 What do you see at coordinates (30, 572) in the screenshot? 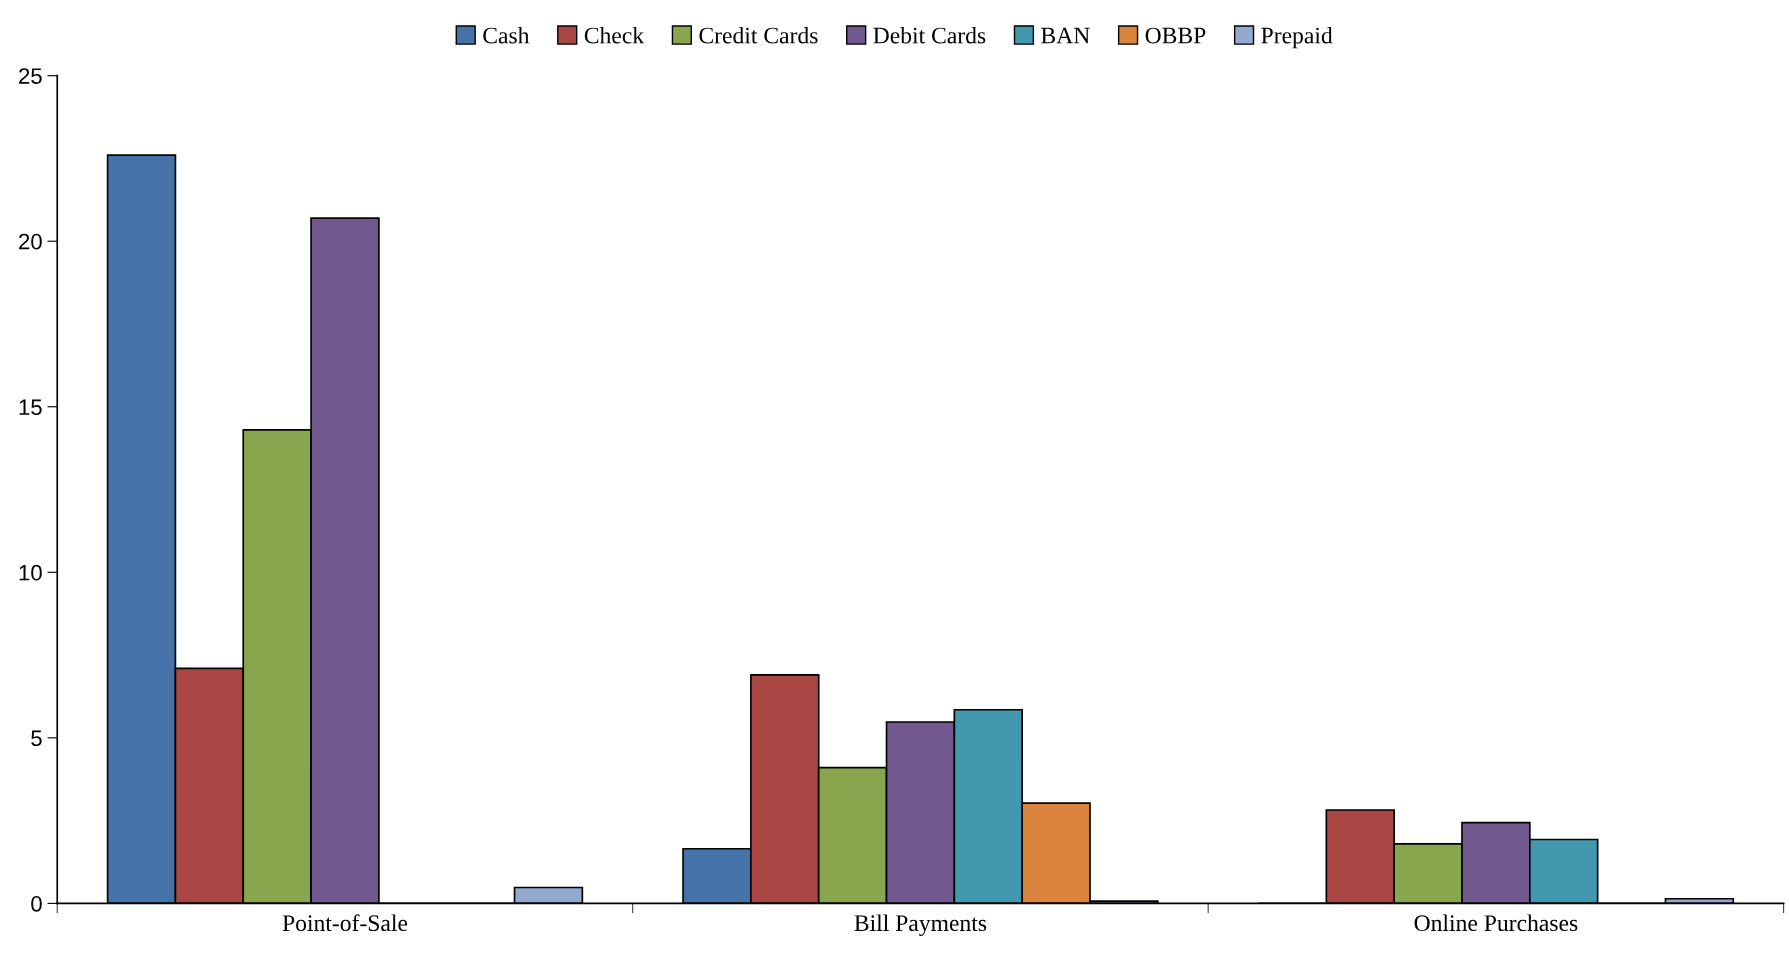
I see `y-tick-label: 10` at bounding box center [30, 572].